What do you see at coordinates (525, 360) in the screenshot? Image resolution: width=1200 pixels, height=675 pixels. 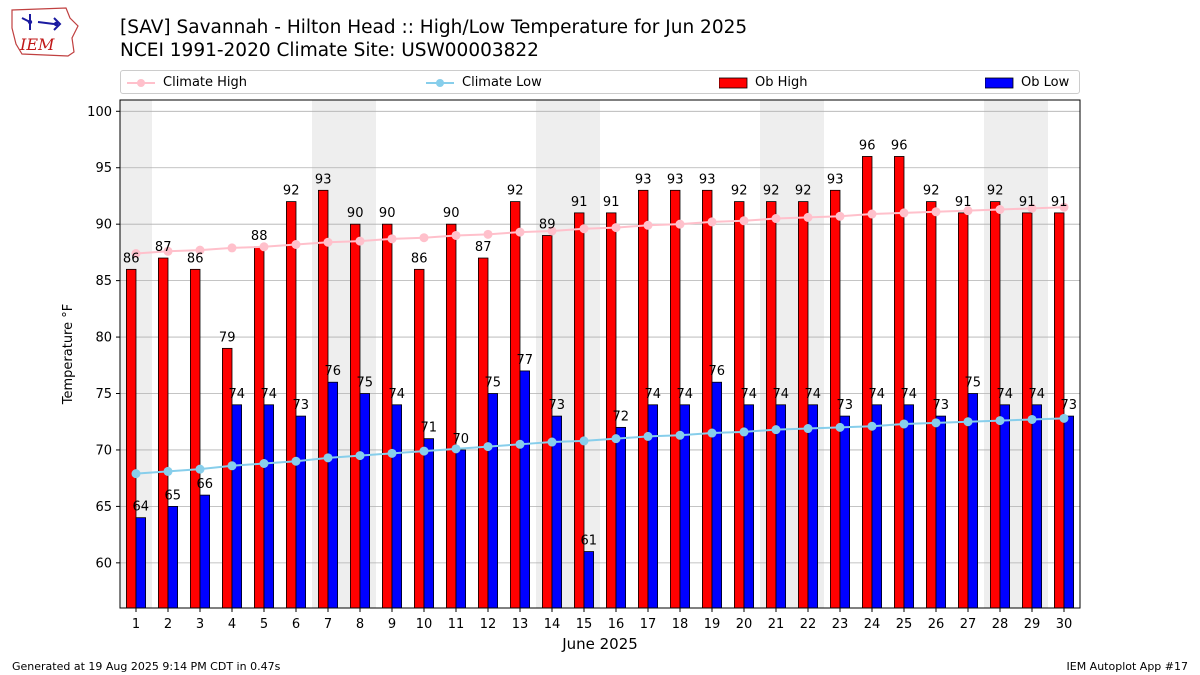 I see `ob-low-value-label: 77` at bounding box center [525, 360].